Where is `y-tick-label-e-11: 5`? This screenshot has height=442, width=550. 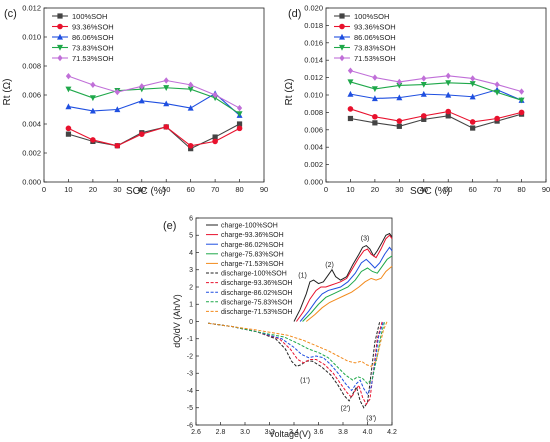
y-tick-label-e-11: 5 is located at coordinates (191, 236).